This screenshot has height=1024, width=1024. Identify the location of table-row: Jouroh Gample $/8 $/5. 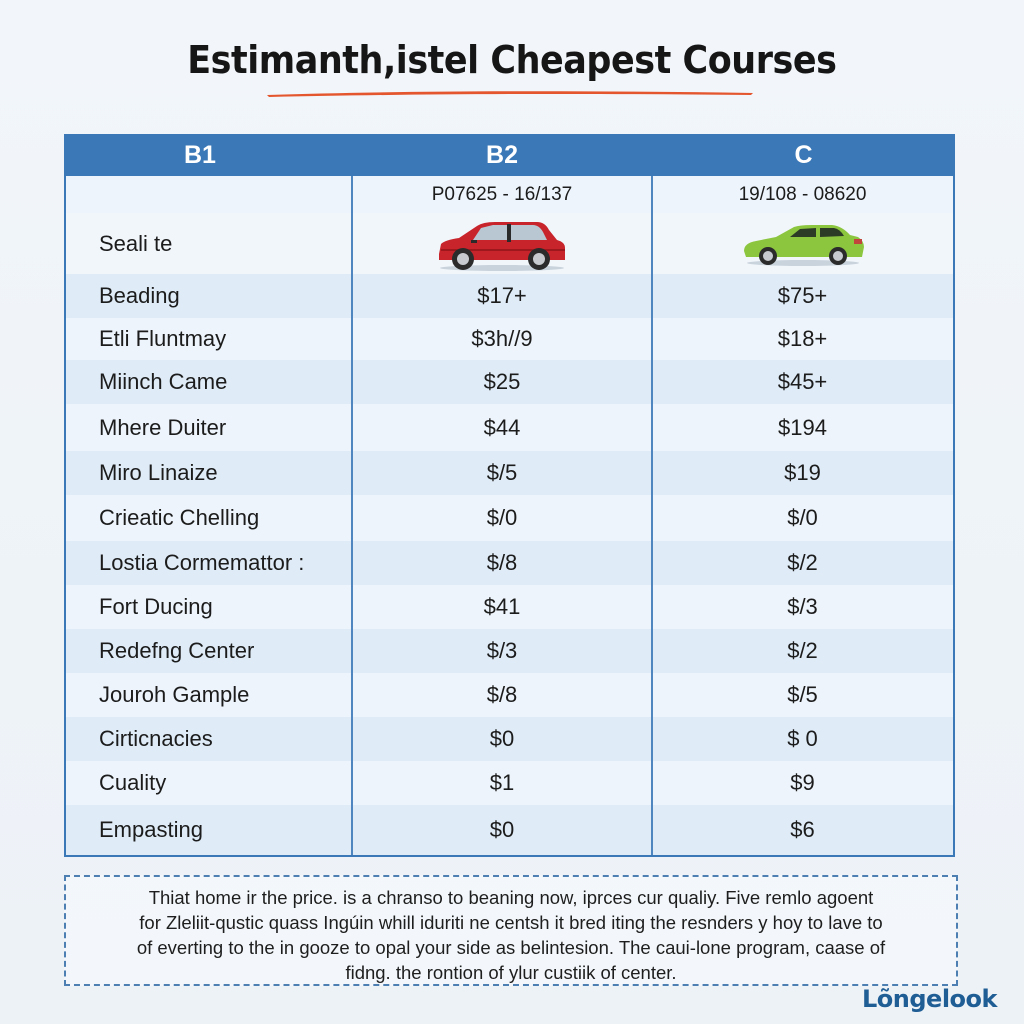
(509, 695).